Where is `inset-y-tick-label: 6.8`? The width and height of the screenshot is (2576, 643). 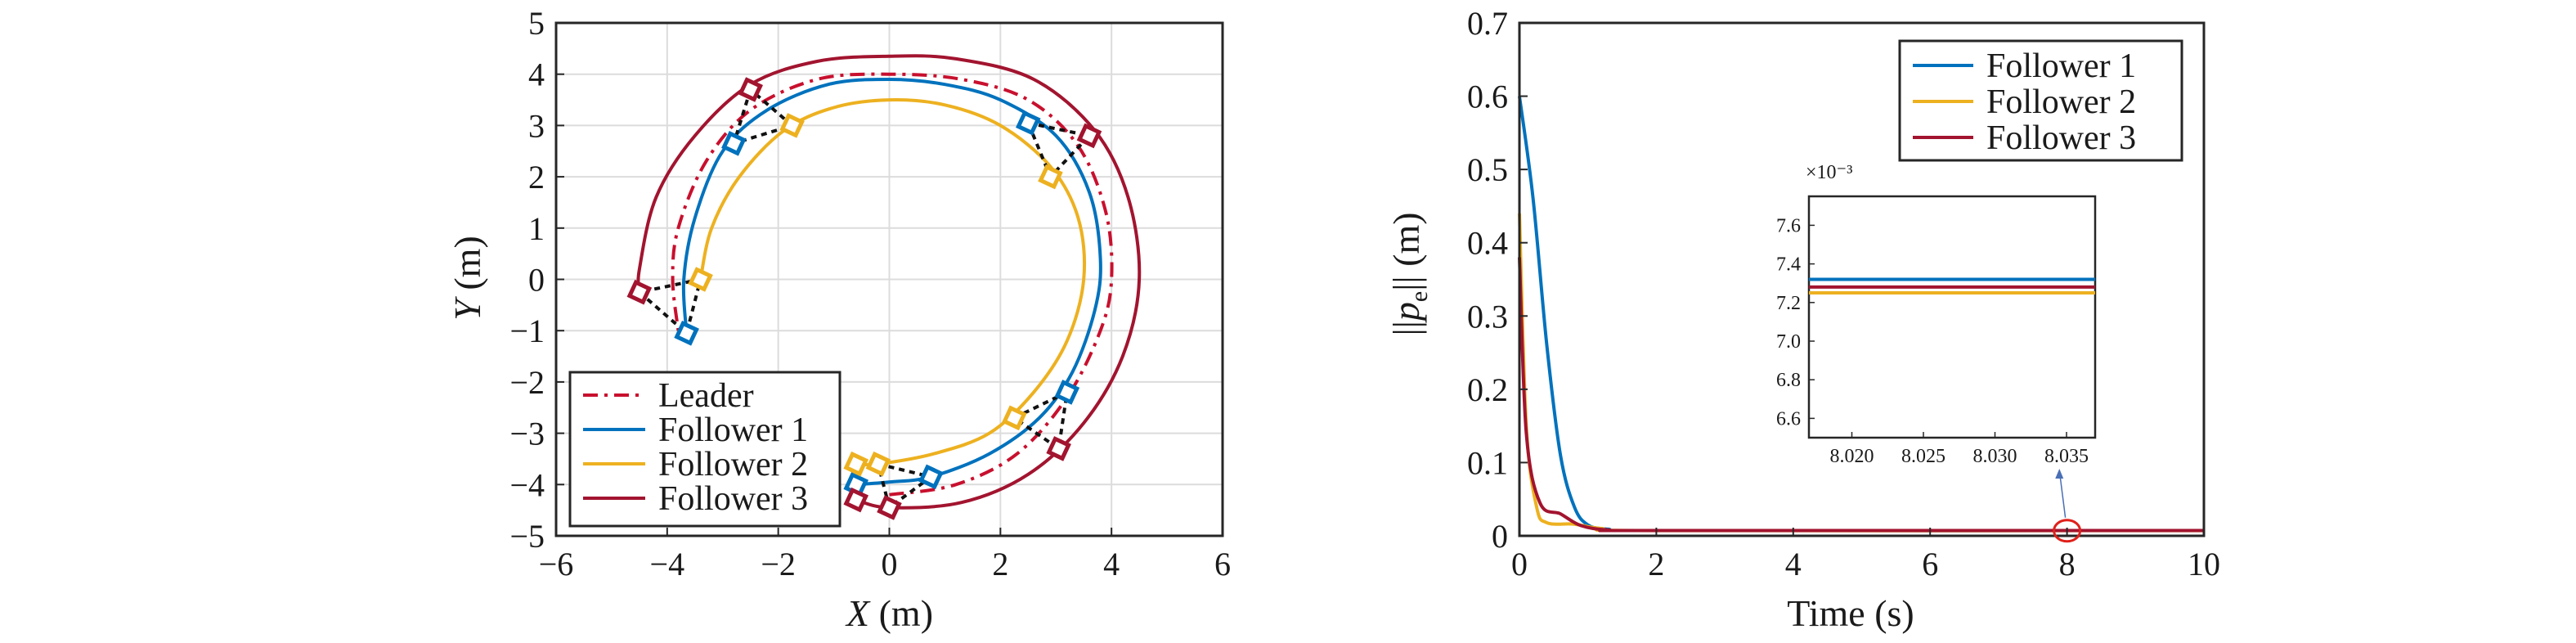 inset-y-tick-label: 6.8 is located at coordinates (1788, 380).